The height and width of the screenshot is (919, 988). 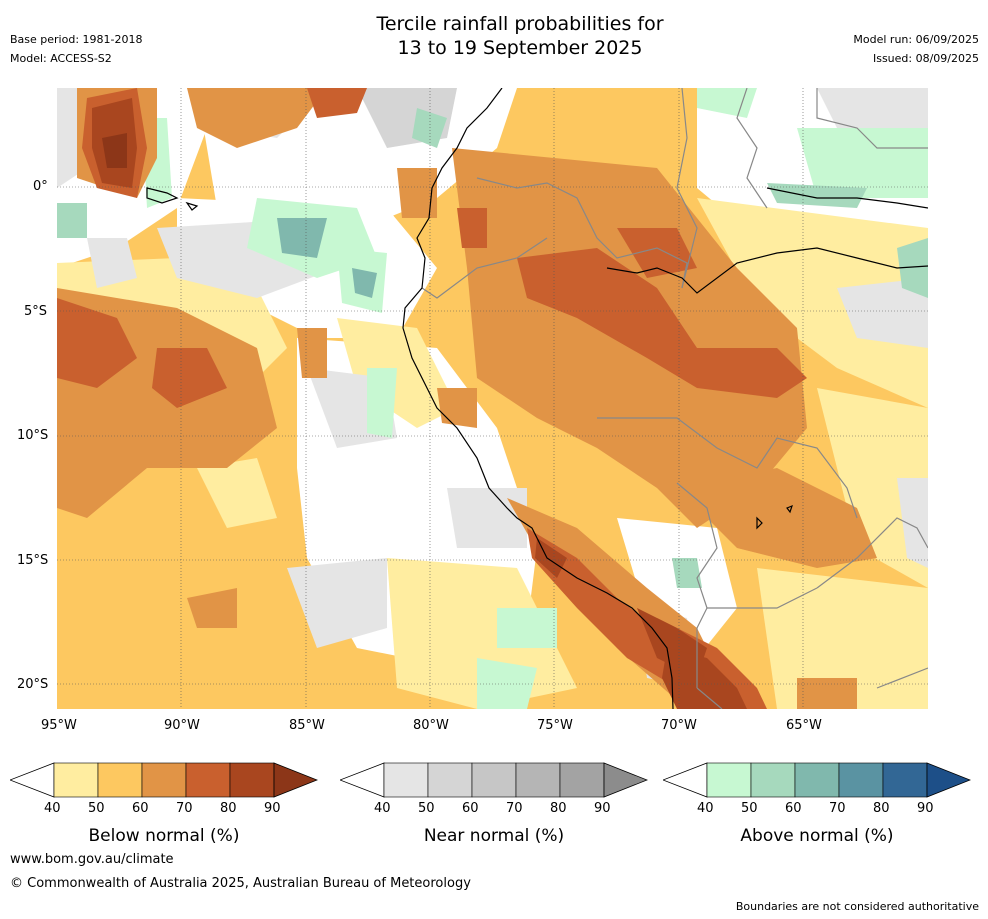 I want to click on above-tick-70: 70, so click(x=837, y=808).